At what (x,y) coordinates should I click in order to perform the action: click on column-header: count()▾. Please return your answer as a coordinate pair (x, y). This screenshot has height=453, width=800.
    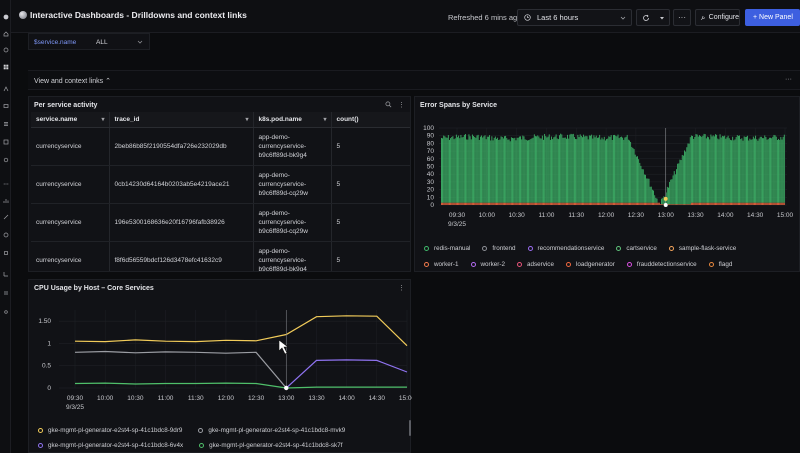
    Looking at the image, I should click on (370, 120).